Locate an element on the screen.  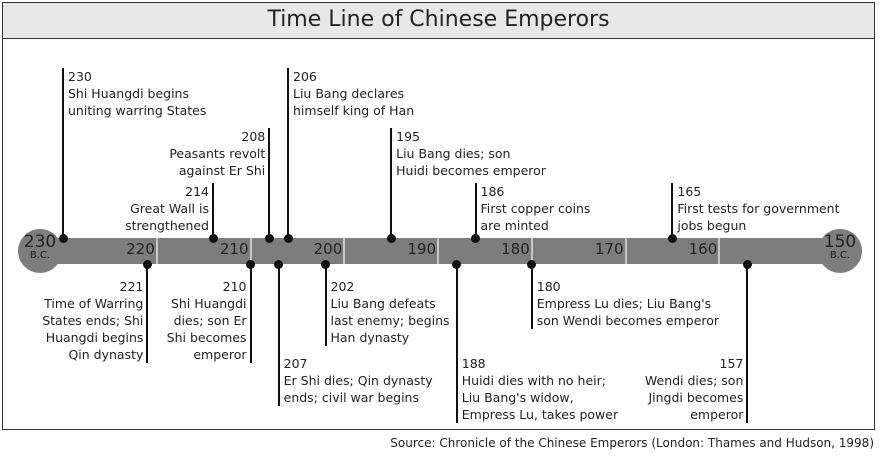
tick-label: 190 is located at coordinates (421, 249).